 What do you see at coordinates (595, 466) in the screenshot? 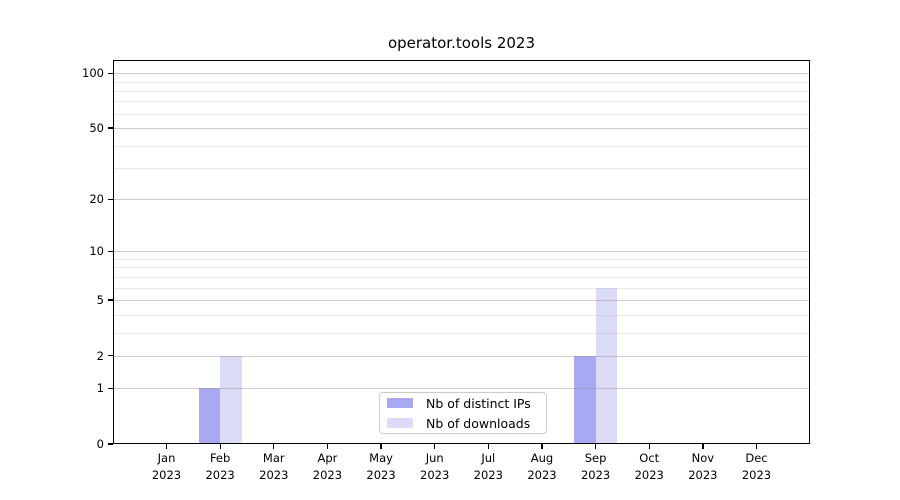
I see `x-tick-label: Sep 2023` at bounding box center [595, 466].